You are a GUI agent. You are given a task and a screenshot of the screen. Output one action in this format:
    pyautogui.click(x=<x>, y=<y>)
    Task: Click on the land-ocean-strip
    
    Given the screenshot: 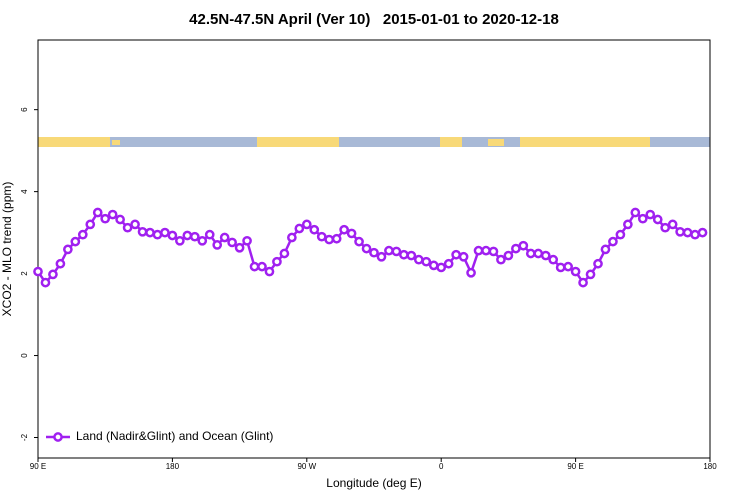 What is the action you would take?
    pyautogui.click(x=374, y=142)
    